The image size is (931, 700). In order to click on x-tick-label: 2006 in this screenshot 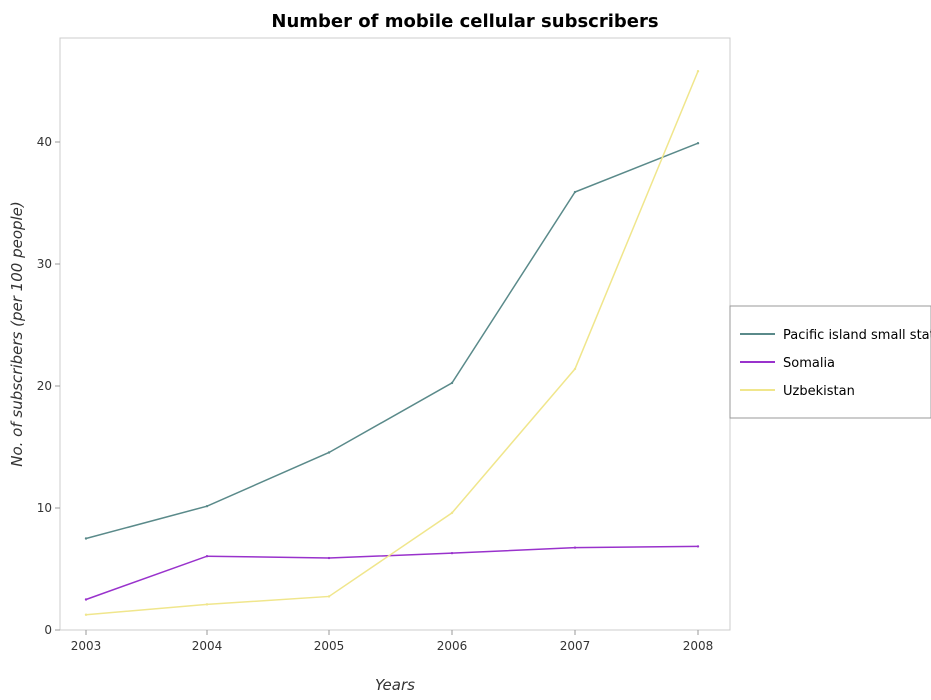, I will do `click(452, 646)`.